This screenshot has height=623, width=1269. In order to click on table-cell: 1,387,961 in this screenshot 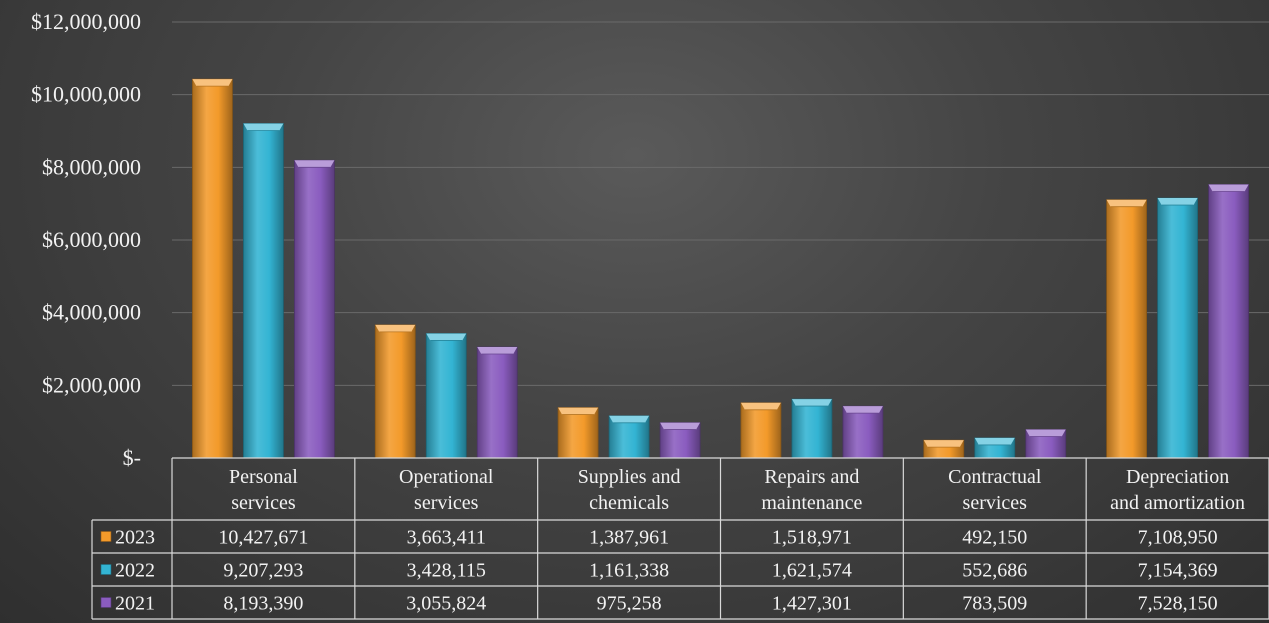, I will do `click(629, 538)`.